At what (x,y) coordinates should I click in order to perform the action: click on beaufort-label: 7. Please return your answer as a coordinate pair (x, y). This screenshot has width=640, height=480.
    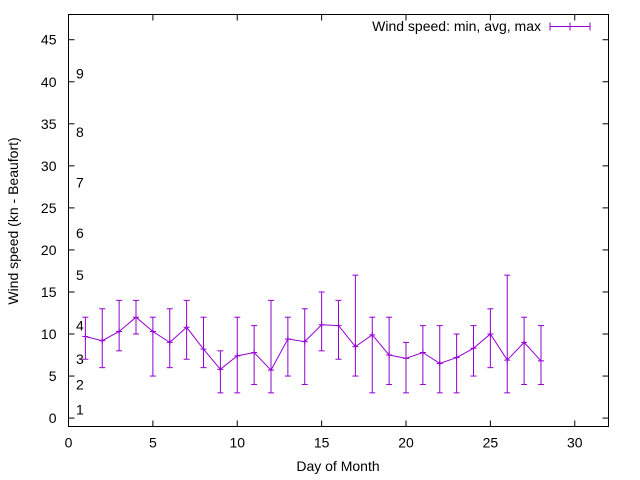
    Looking at the image, I should click on (80, 183).